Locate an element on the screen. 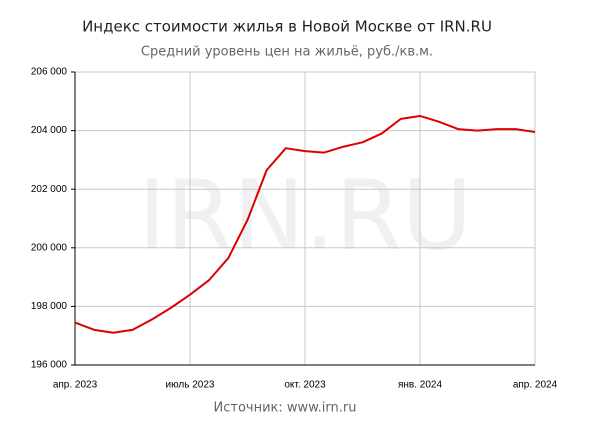 This screenshot has width=599, height=423. y-tick-label: 196 000 is located at coordinates (49, 365).